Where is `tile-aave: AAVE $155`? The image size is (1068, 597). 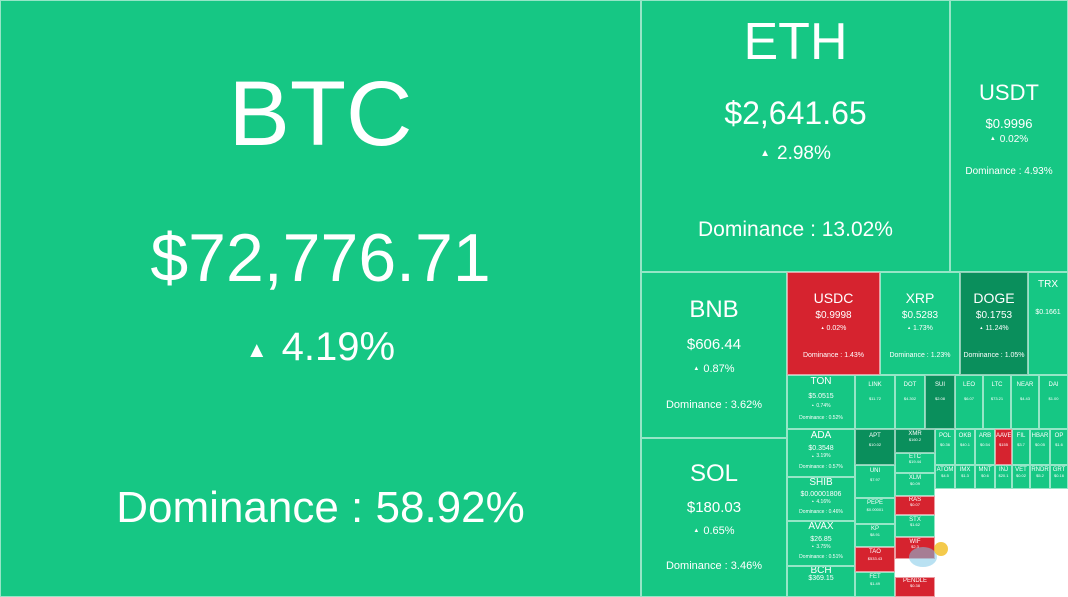
tile-aave: AAVE $155 is located at coordinates (1003, 447).